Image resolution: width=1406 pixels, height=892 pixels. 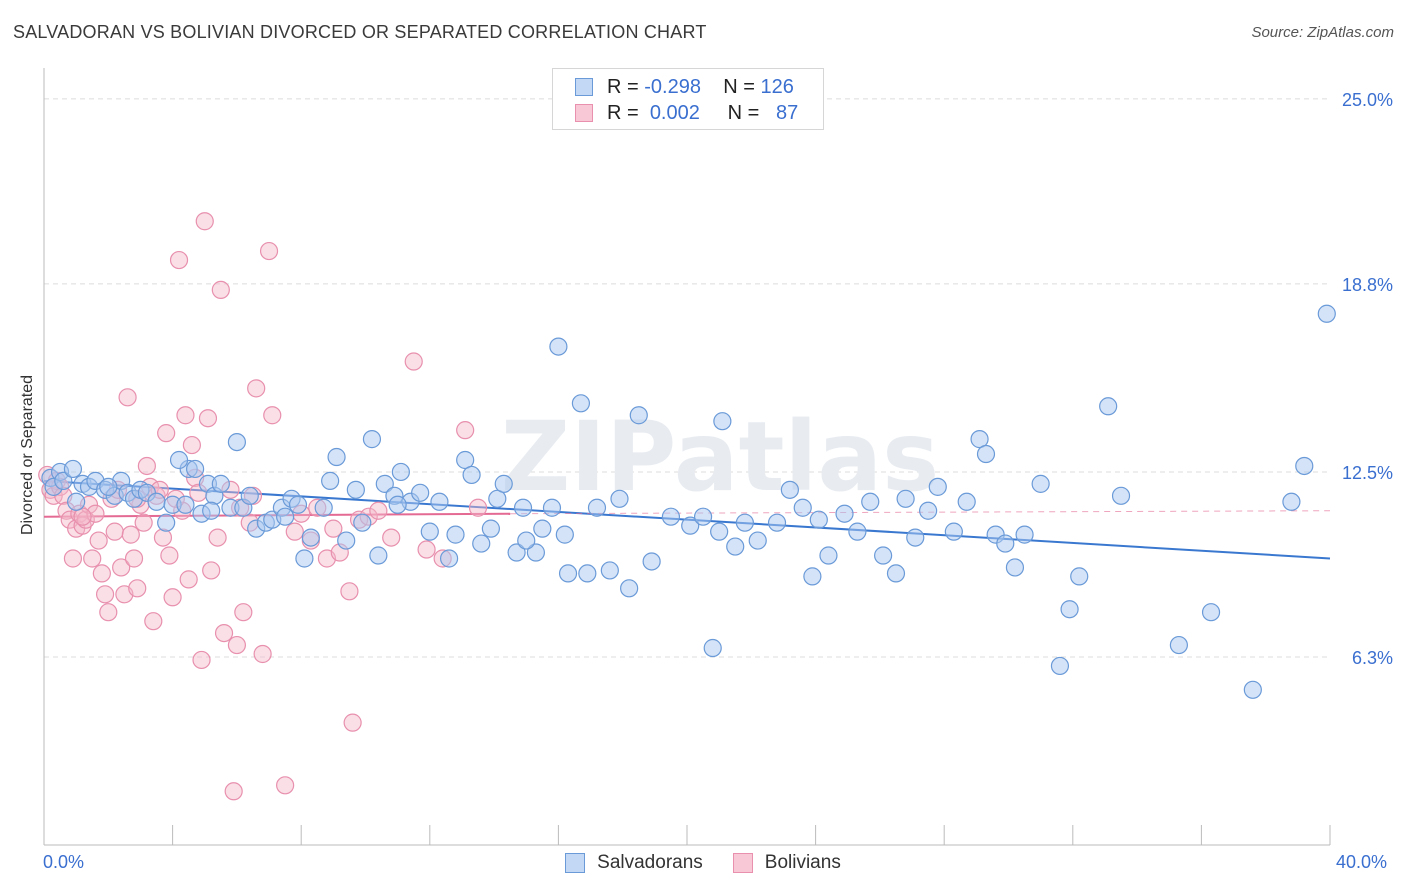 I want to click on legend-swatch-pink, so click(x=584, y=113).